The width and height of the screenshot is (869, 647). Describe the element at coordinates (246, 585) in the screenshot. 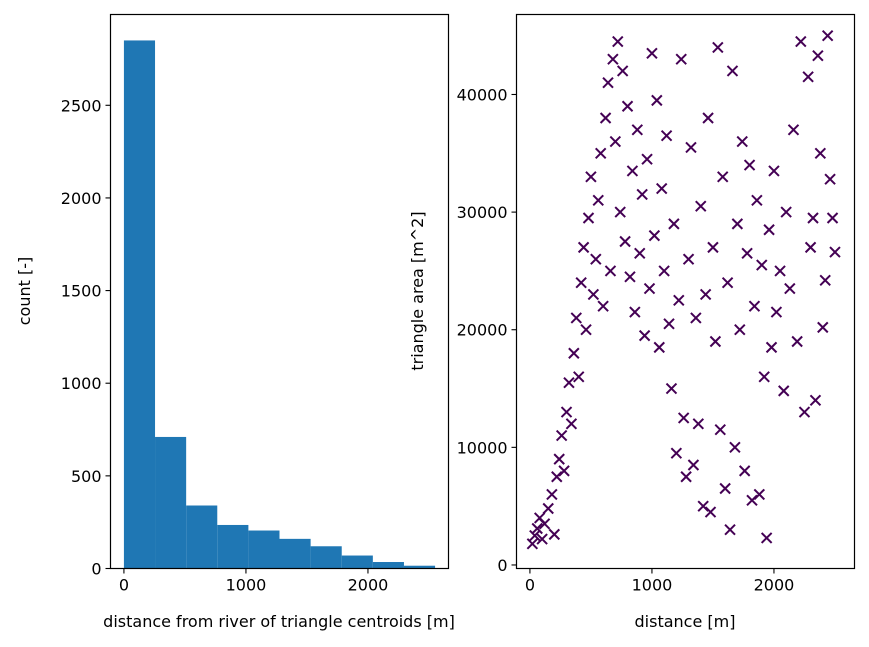

I see `histogram-x-tick-label: 1000` at that location.